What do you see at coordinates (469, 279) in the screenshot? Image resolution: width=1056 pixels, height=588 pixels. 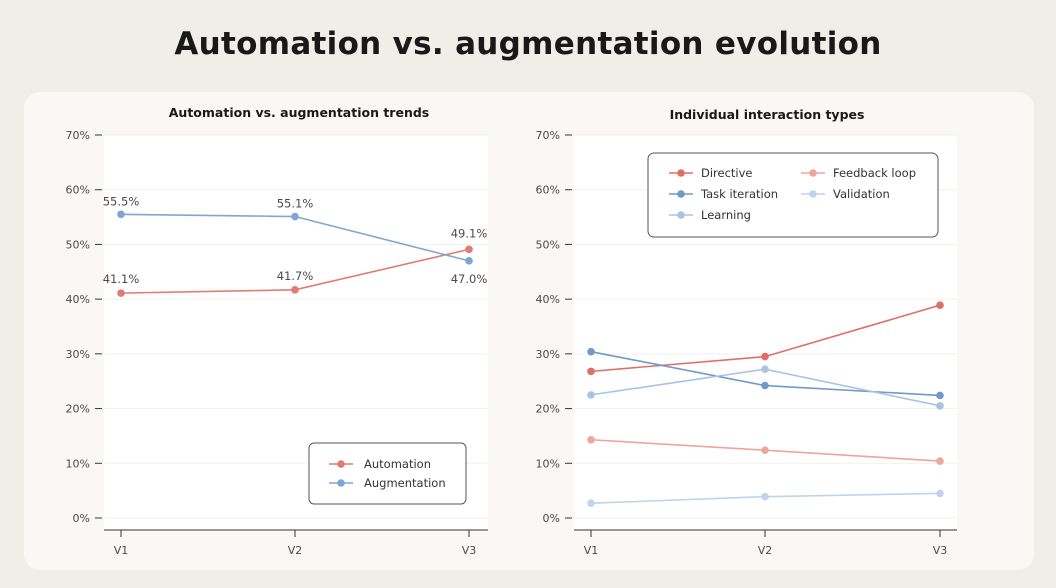 I see `data-label: 47.0%` at bounding box center [469, 279].